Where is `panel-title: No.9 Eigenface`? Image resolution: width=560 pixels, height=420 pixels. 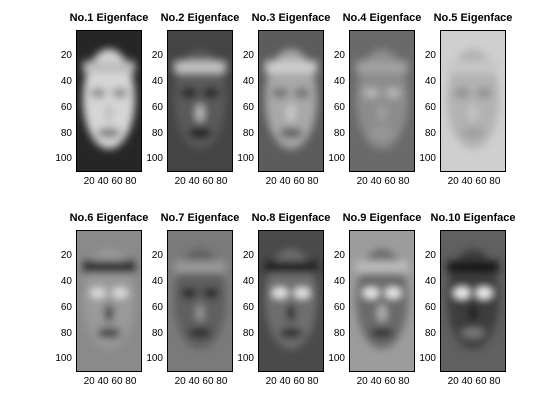 panel-title: No.9 Eigenface is located at coordinates (382, 218).